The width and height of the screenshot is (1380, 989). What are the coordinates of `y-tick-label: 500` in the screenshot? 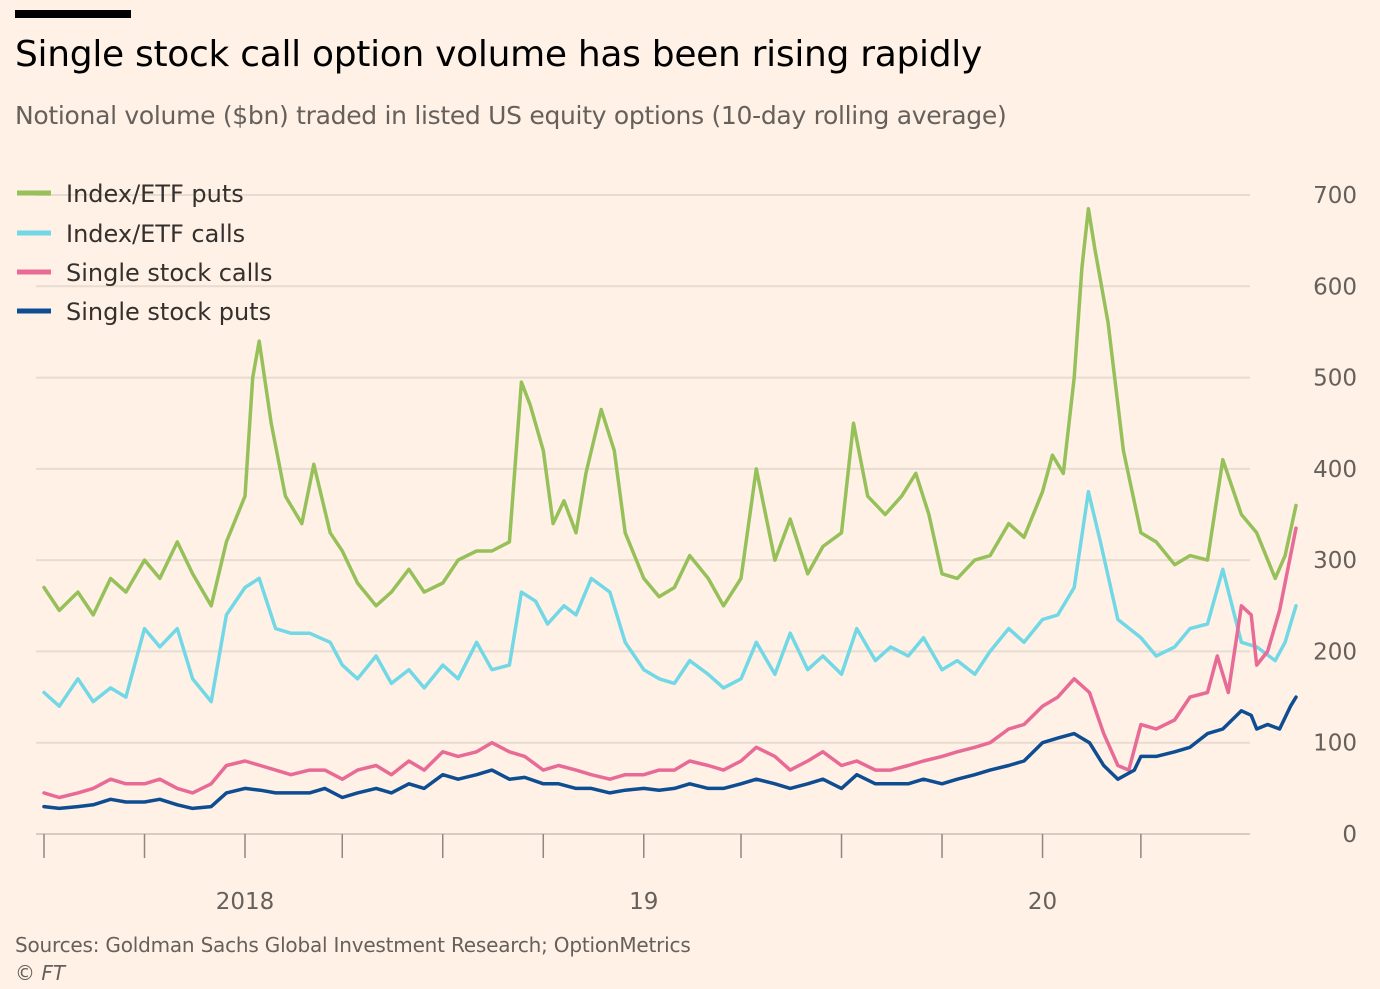 It's located at (1335, 379).